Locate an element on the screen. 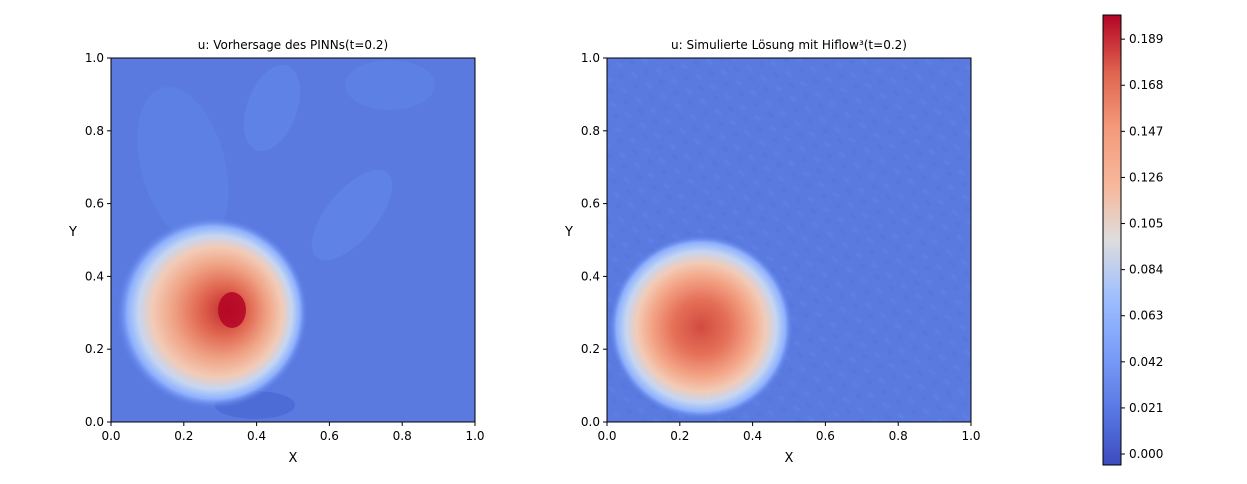 The height and width of the screenshot is (484, 1247). plot-hiflow-xtick-label: 0.2 is located at coordinates (679, 436).